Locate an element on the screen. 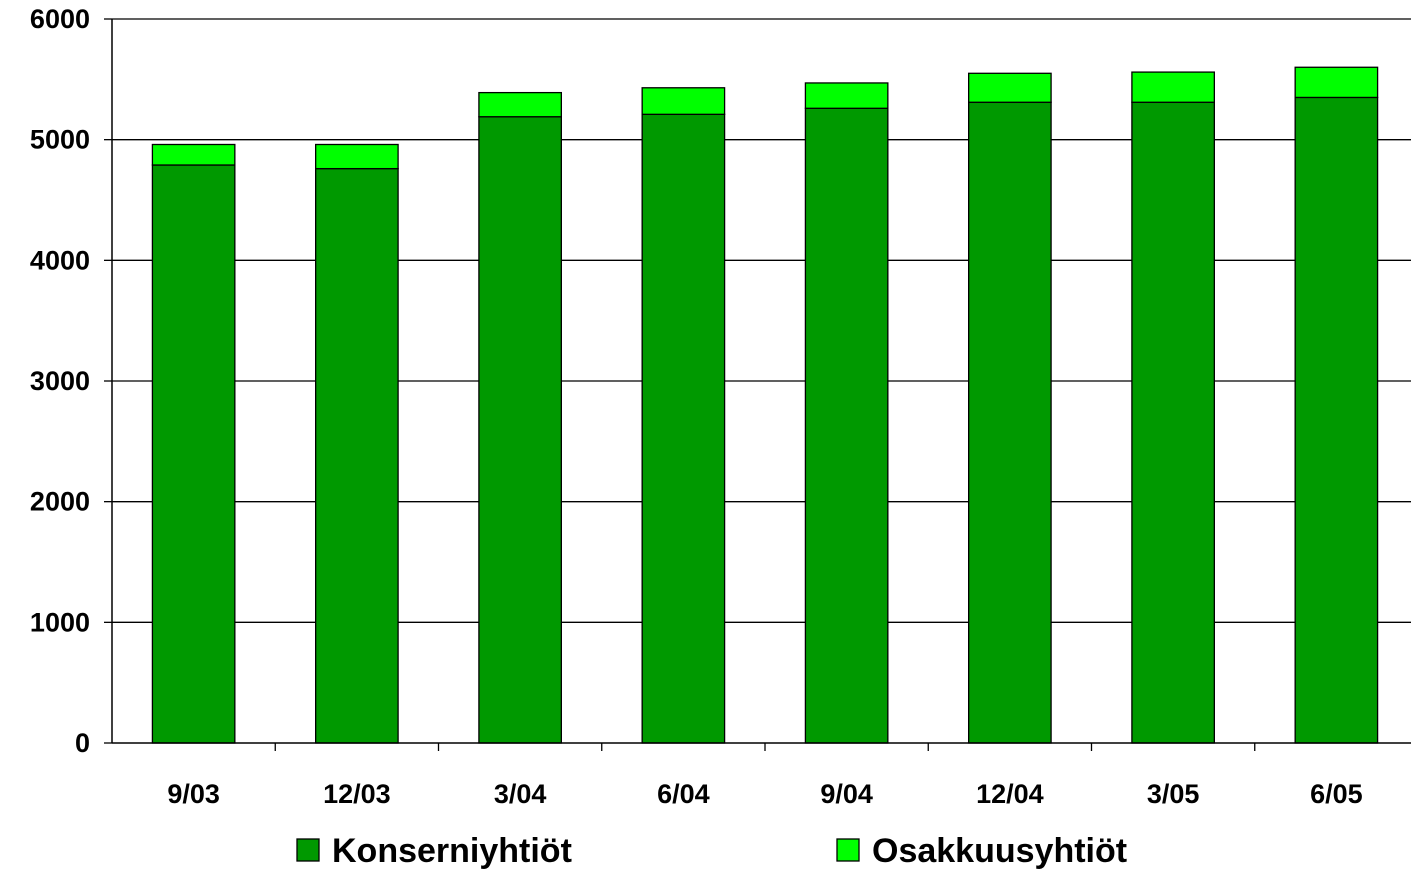  y-tick-label: 4000 is located at coordinates (60, 260).